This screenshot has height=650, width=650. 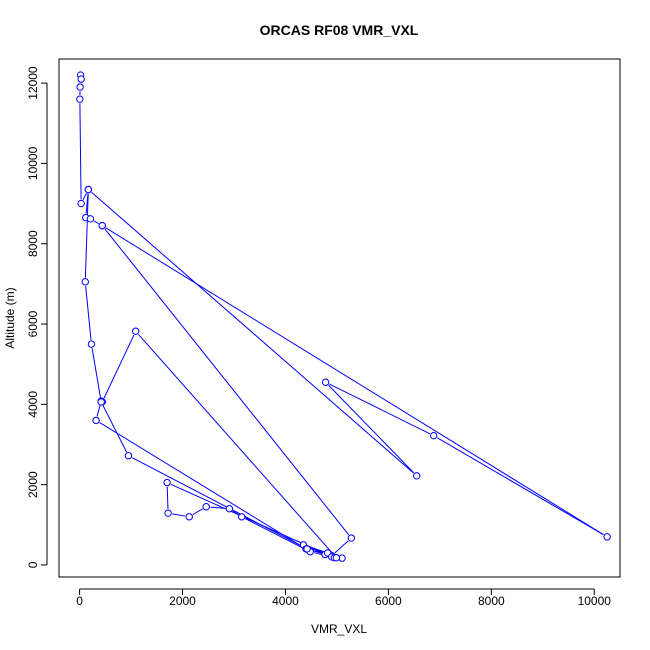 What do you see at coordinates (339, 629) in the screenshot?
I see `x-axis-label: VMR_VXL` at bounding box center [339, 629].